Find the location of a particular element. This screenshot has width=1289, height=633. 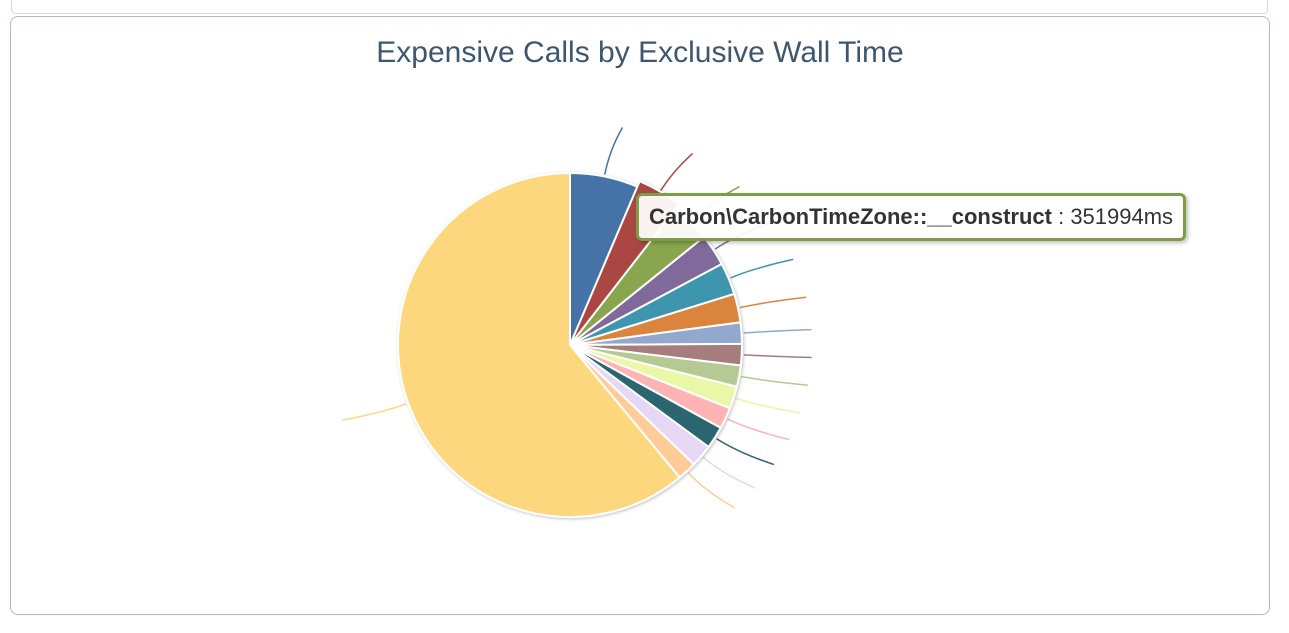

pie-slice is located at coordinates (539, 345).